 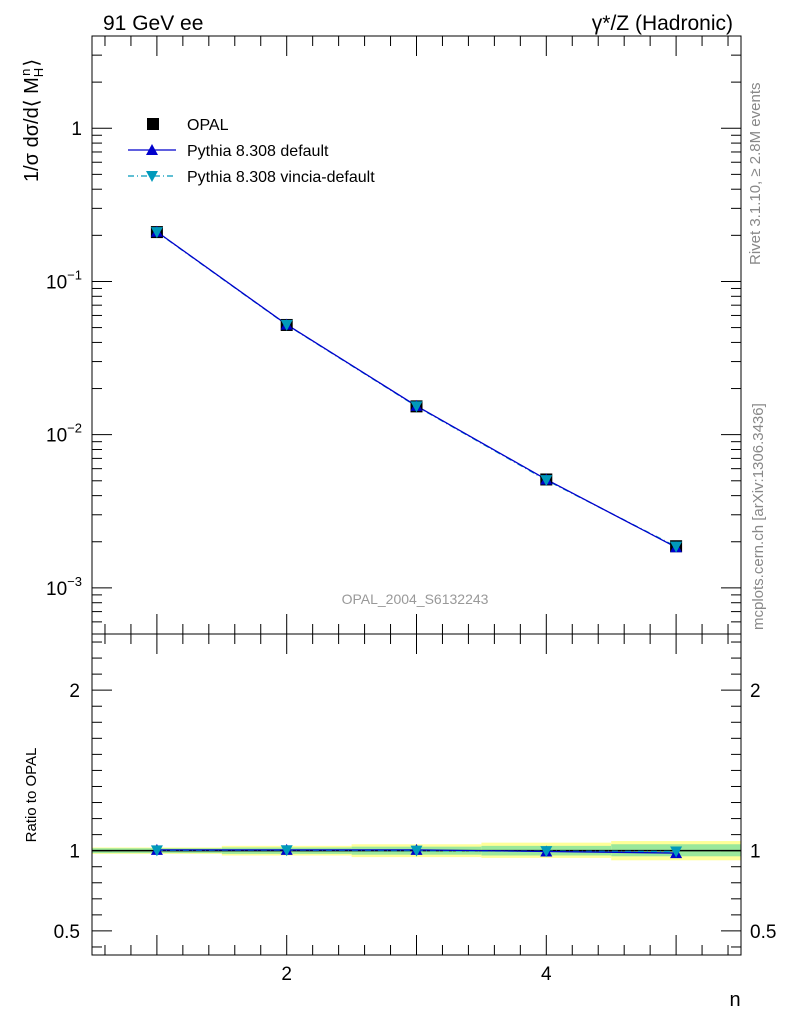 What do you see at coordinates (152, 176) in the screenshot?
I see `legend-marker-vincia` at bounding box center [152, 176].